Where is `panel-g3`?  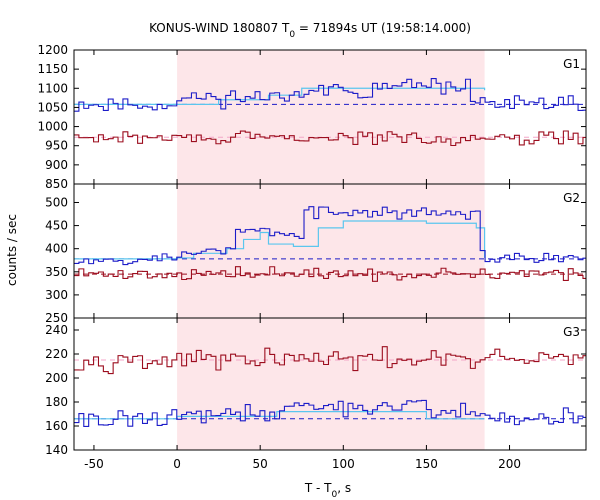
panel-g3 is located at coordinates (330, 386).